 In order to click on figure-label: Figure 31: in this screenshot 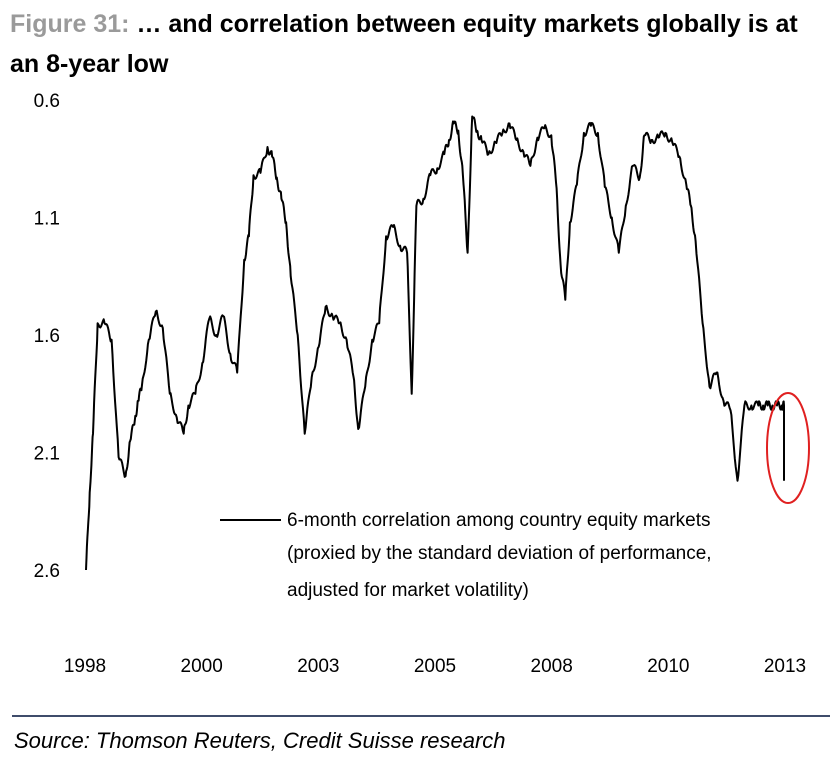, I will do `click(70, 24)`.